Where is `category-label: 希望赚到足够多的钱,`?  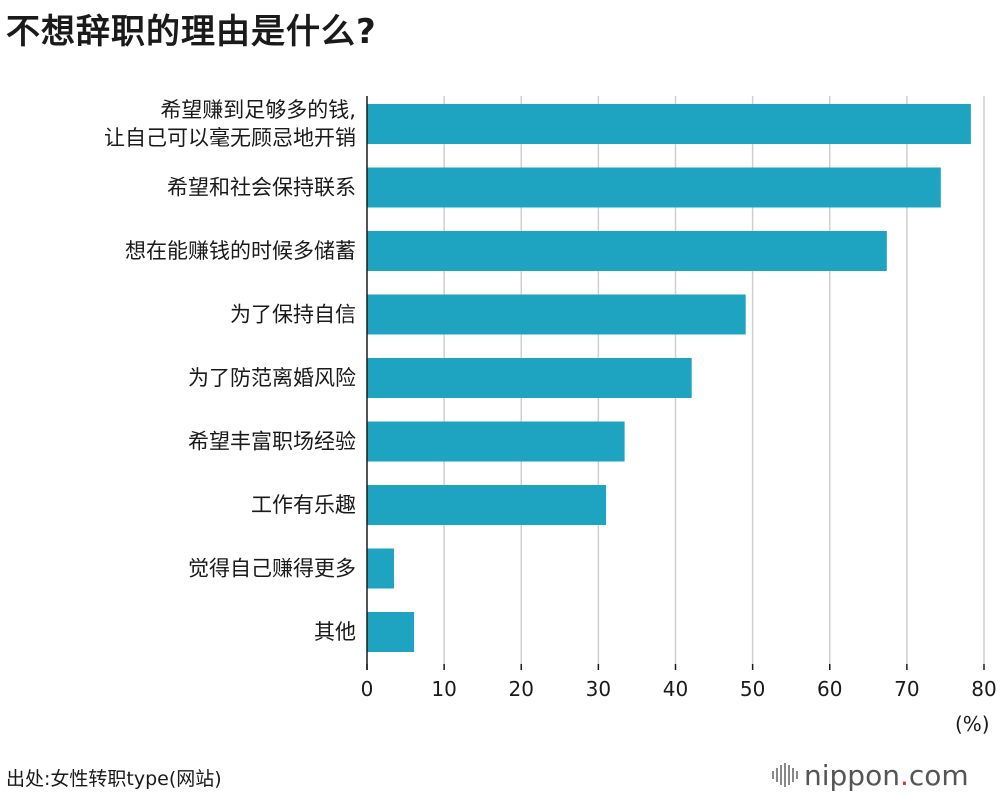 category-label: 希望赚到足够多的钱, is located at coordinates (258, 110).